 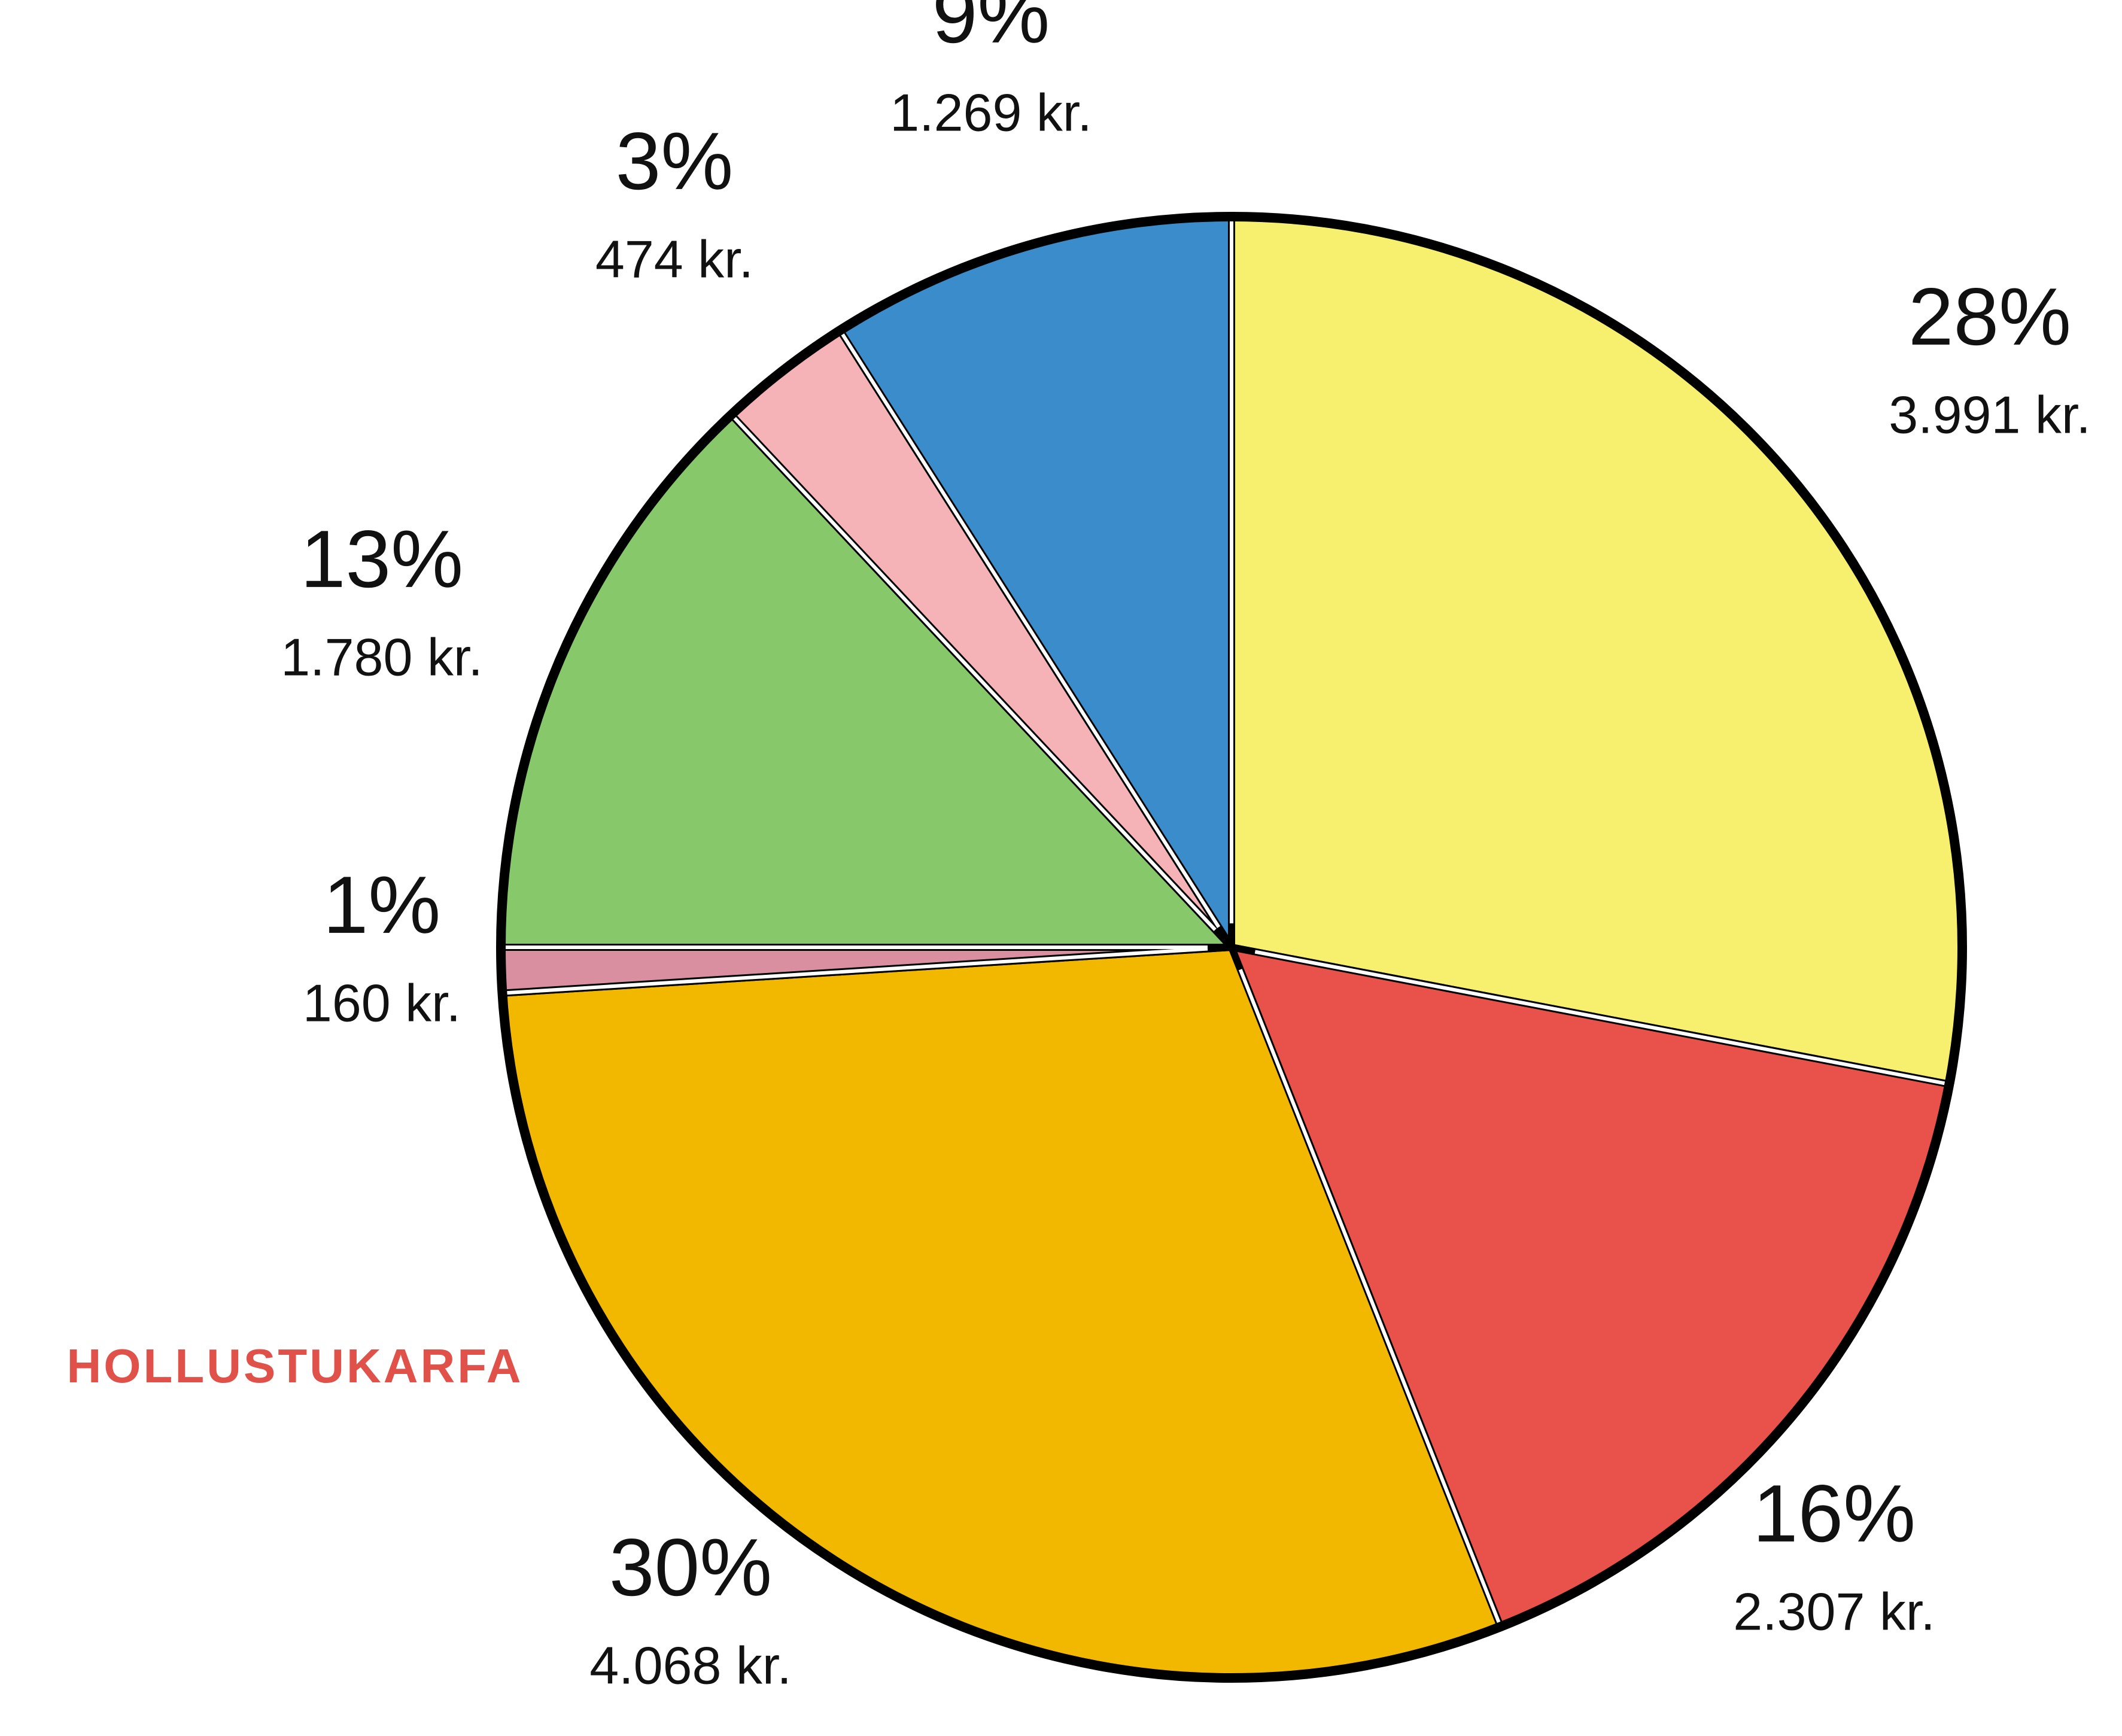 What do you see at coordinates (1834, 1611) in the screenshot?
I see `amount-label: 2.307 kr.` at bounding box center [1834, 1611].